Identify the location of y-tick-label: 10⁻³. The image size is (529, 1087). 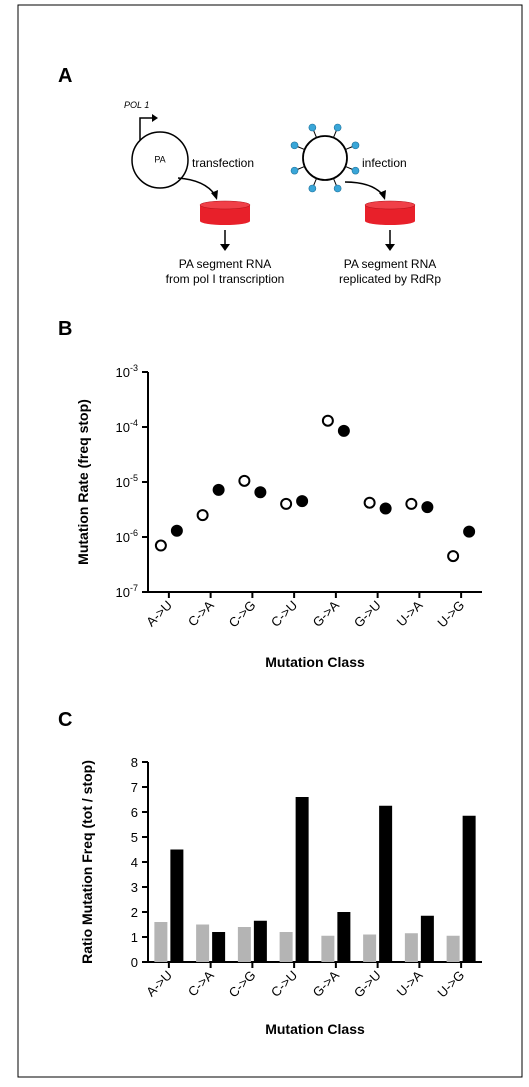
(127, 371).